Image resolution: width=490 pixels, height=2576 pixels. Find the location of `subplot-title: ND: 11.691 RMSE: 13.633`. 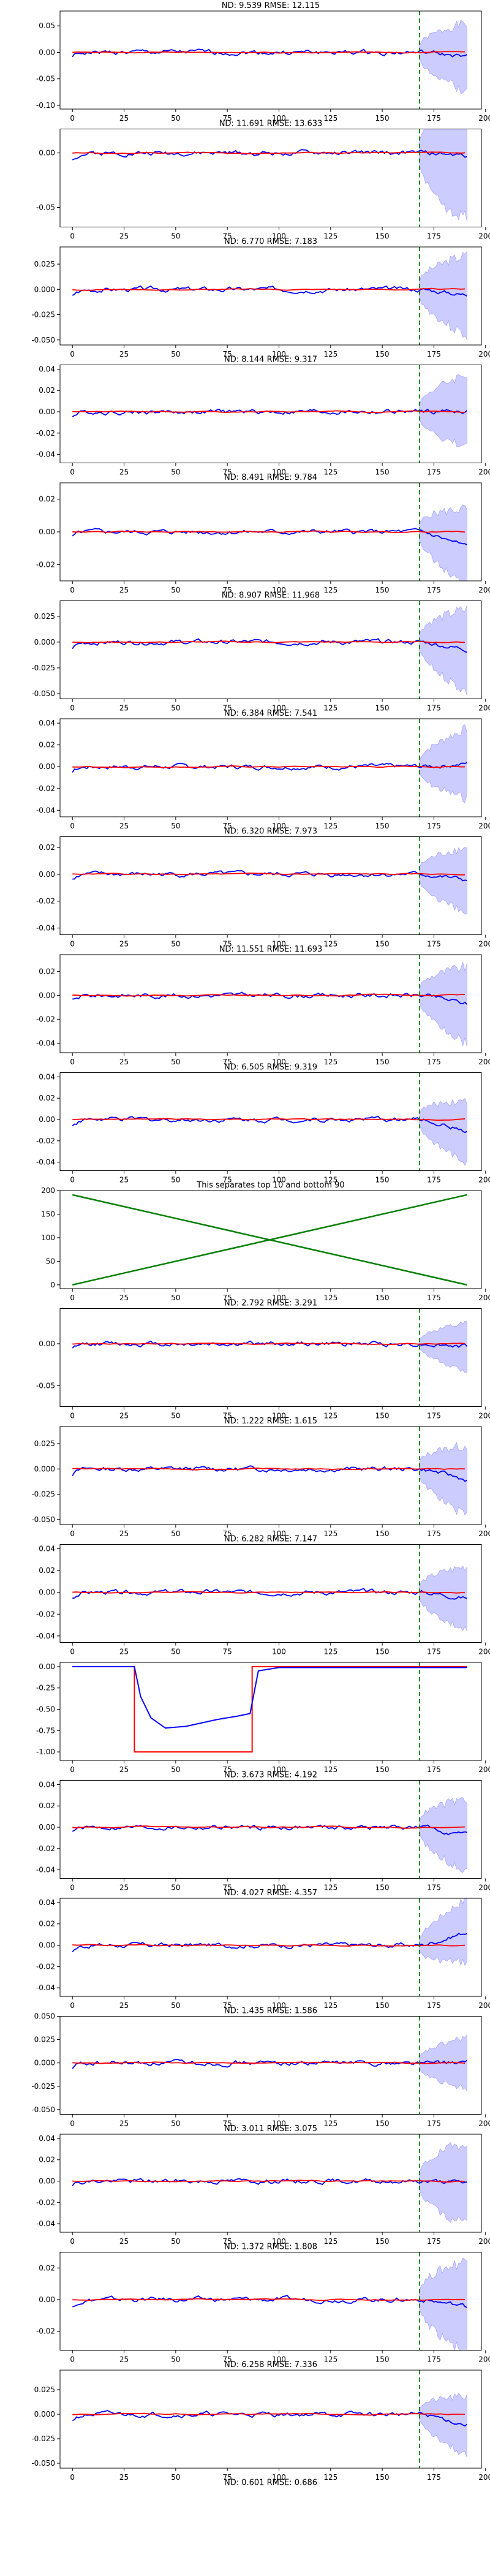

subplot-title: ND: 11.691 RMSE: 13.633 is located at coordinates (271, 124).